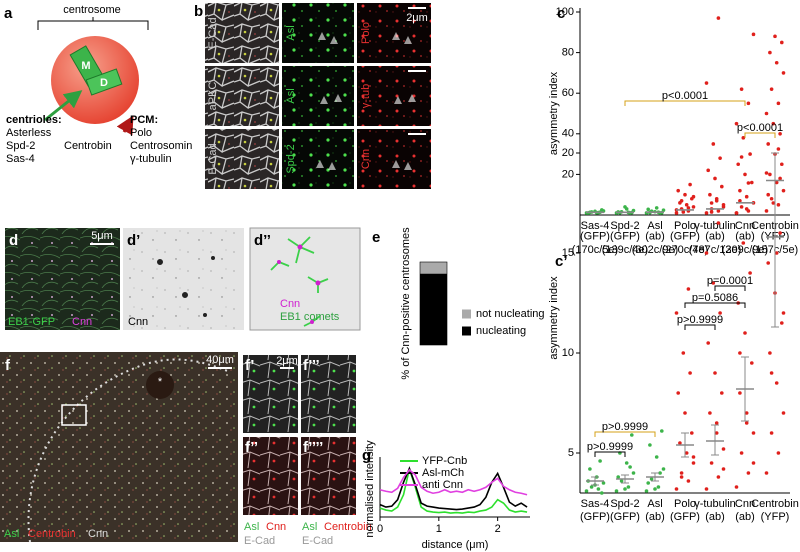 Image resolution: width=800 pixels, height=552 pixels. I want to click on daughter-centriole, so click(104, 82).